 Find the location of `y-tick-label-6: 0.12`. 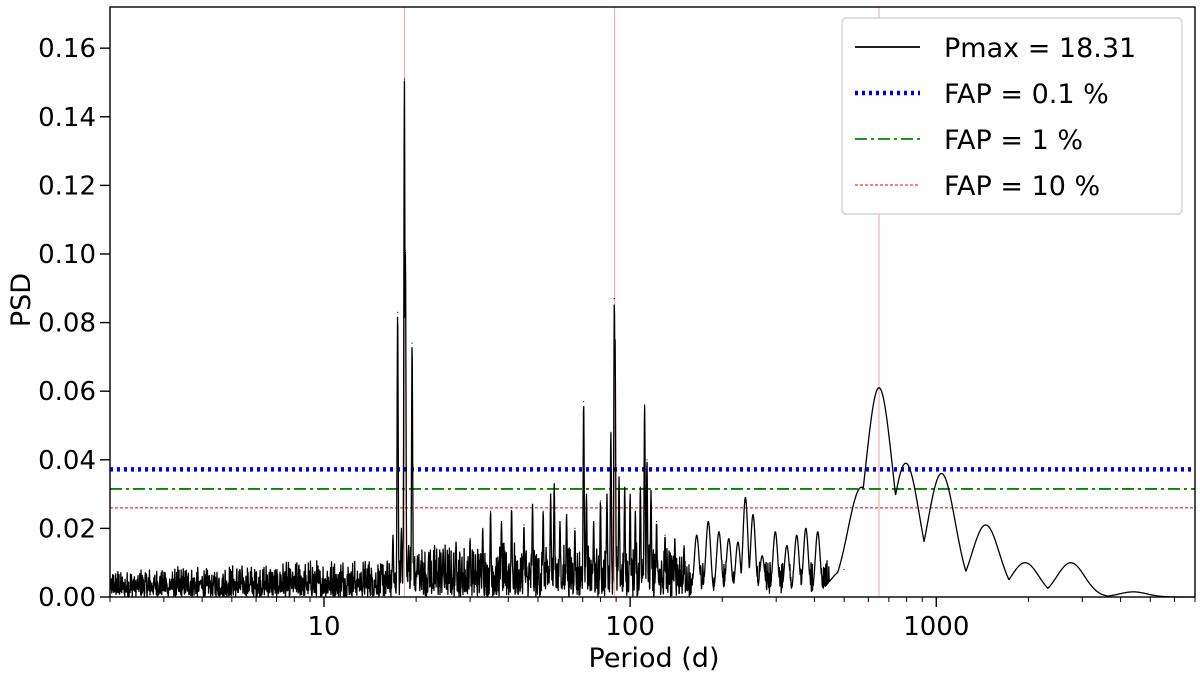

y-tick-label-6: 0.12 is located at coordinates (67, 186).